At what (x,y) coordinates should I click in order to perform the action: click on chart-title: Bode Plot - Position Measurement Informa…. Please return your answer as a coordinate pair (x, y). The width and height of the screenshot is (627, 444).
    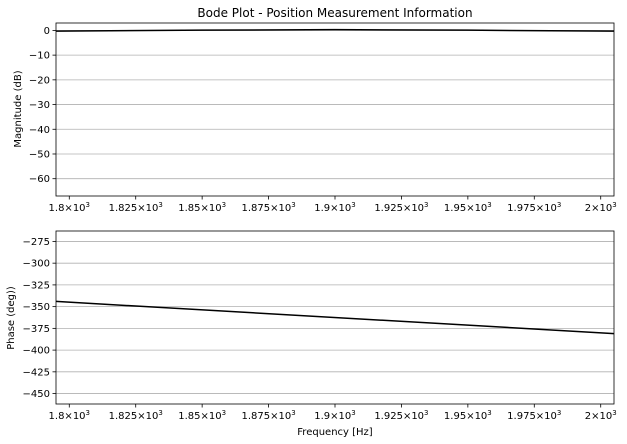
    Looking at the image, I should click on (334, 13).